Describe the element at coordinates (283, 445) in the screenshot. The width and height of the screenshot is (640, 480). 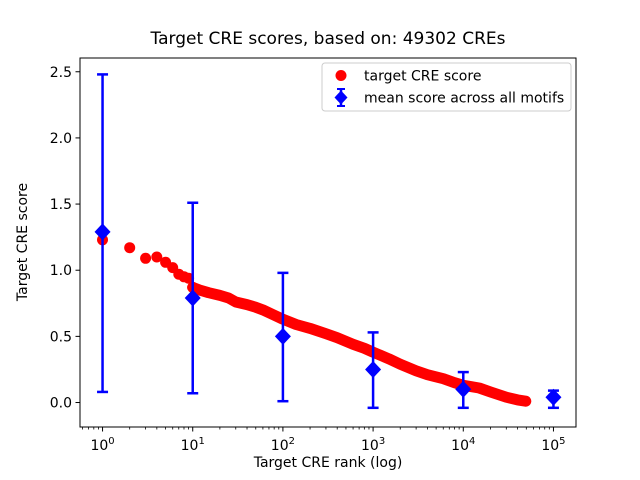
I see `x-tick-label: 10²` at that location.